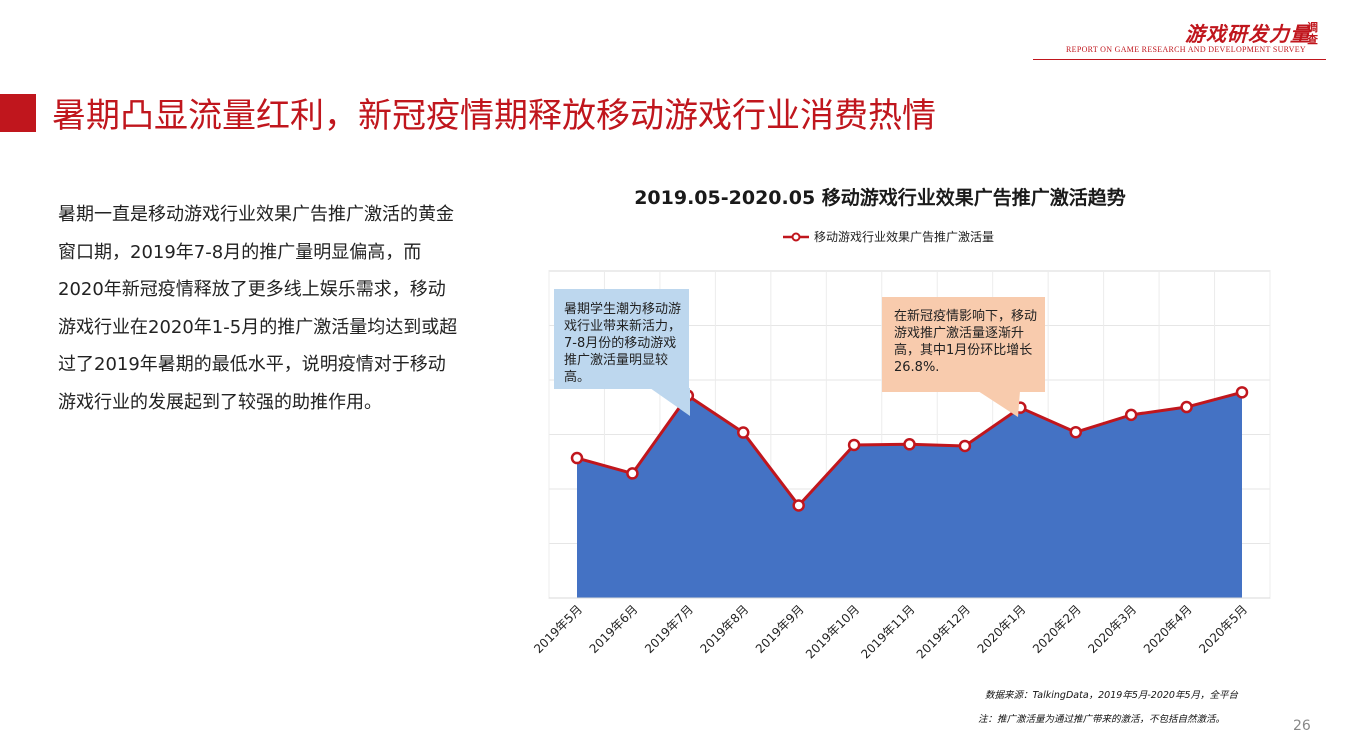 This screenshot has width=1361, height=756. I want to click on x-tick-label: 2019年6月, so click(614, 629).